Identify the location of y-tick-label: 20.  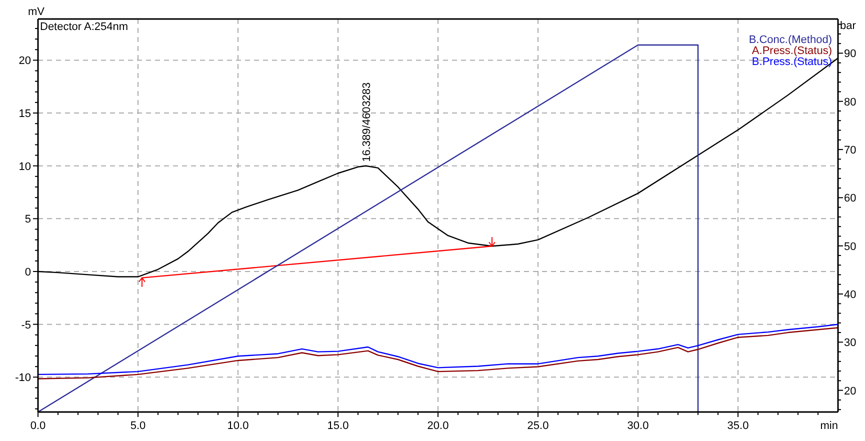
(24, 61).